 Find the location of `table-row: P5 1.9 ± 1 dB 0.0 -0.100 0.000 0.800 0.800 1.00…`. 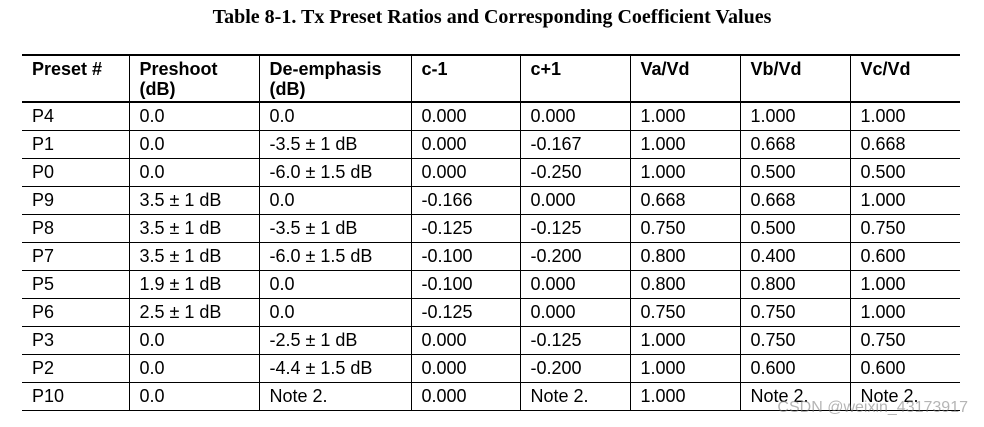

table-row: P5 1.9 ± 1 dB 0.0 -0.100 0.000 0.800 0.800 1.00… is located at coordinates (491, 284).